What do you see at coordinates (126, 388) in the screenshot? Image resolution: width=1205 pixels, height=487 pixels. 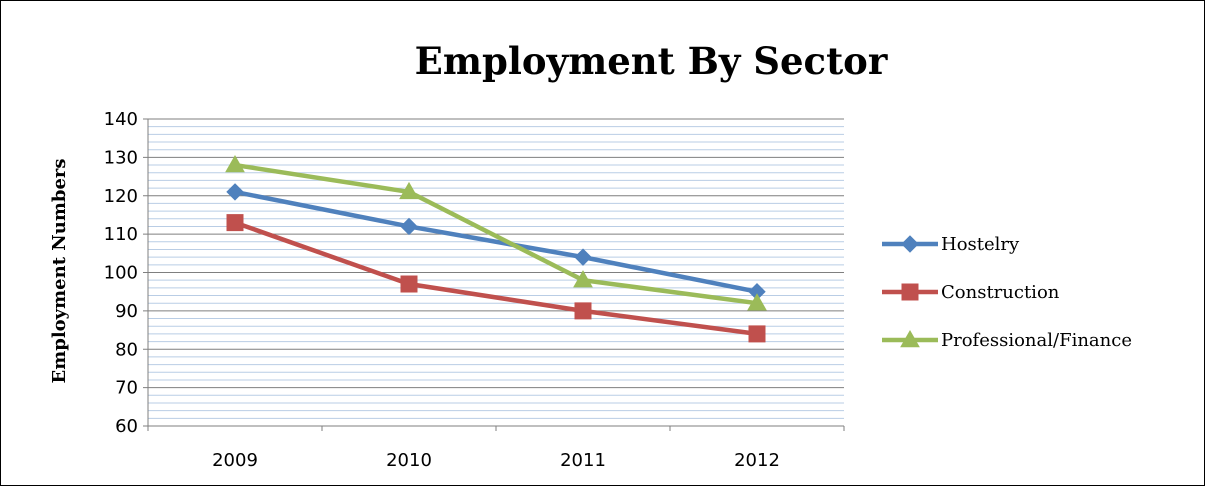 I see `y-tick-label: 70` at bounding box center [126, 388].